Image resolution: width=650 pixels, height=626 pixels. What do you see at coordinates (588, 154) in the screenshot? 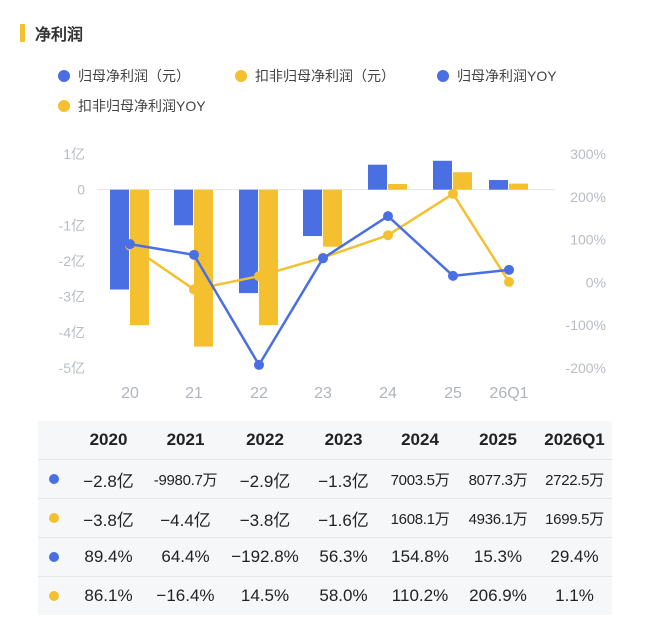
I see `right-axis-tick-label: 300%` at bounding box center [588, 154].